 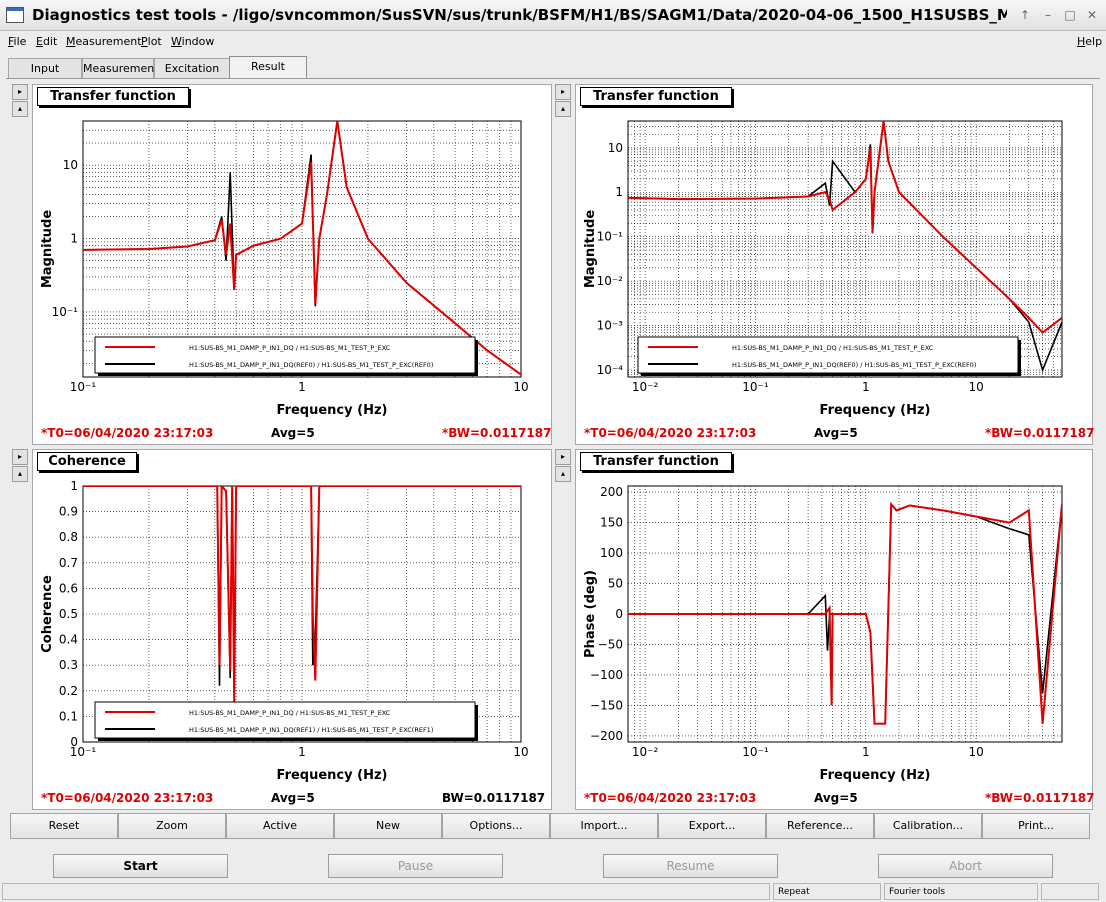 I want to click on y-tick-label: −50, so click(x=610, y=644).